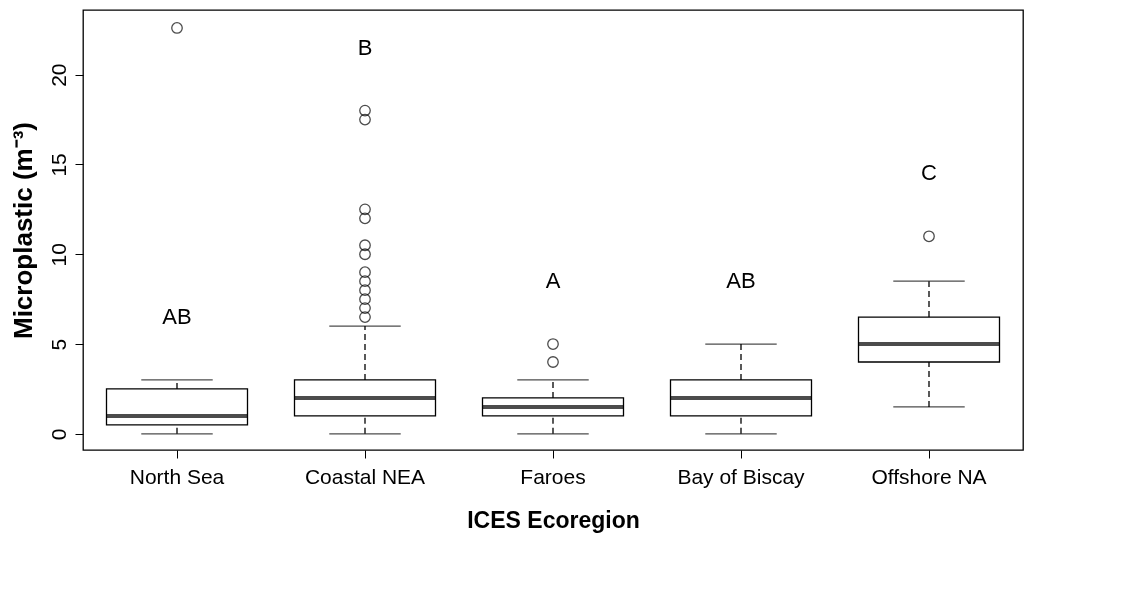 The image size is (1126, 607). I want to click on annotation: C, so click(929, 173).